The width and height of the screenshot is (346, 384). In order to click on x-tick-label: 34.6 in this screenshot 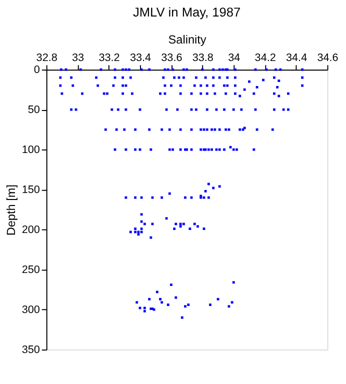, I will do `click(327, 58)`.